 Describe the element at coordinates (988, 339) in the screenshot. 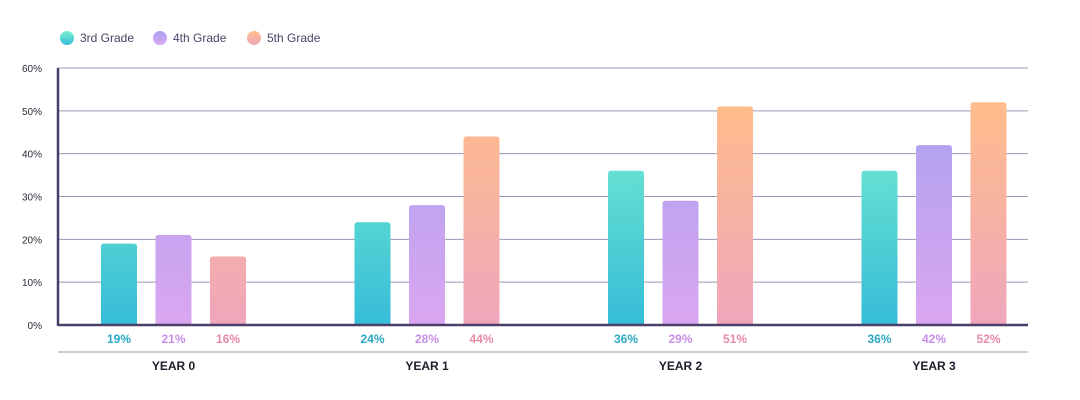

I see `value-label-year-3-5th-grade: 52%` at that location.